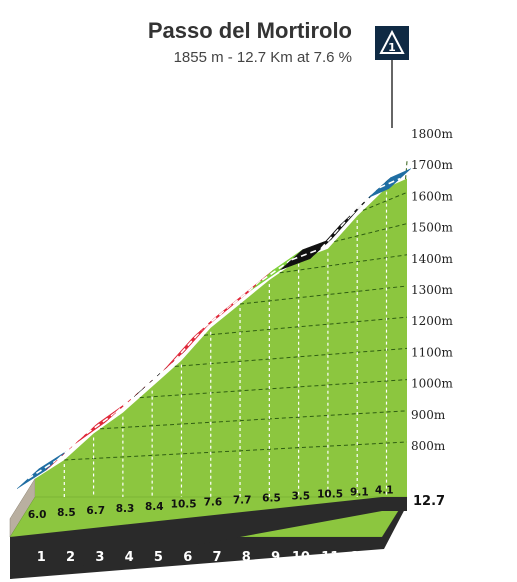 The width and height of the screenshot is (517, 582). What do you see at coordinates (359, 557) in the screenshot?
I see `km-tick-label: 12` at bounding box center [359, 557].